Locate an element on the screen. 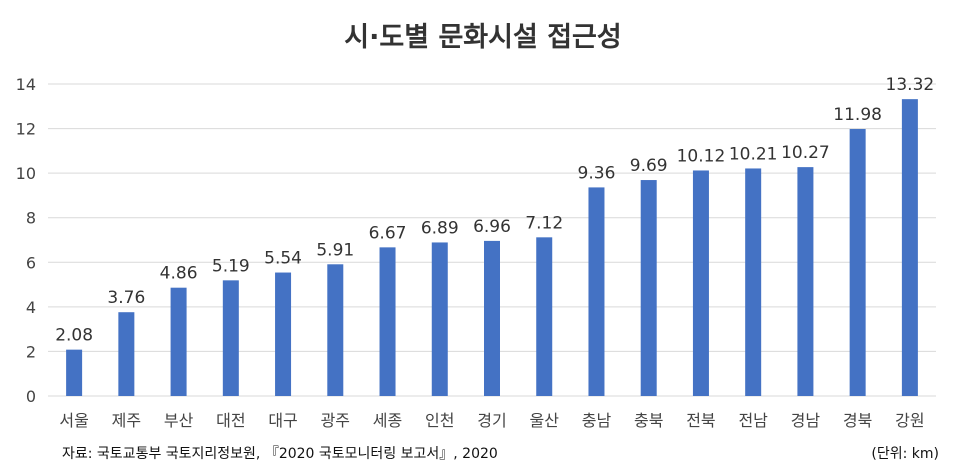  data-label: 5.19 is located at coordinates (231, 266).